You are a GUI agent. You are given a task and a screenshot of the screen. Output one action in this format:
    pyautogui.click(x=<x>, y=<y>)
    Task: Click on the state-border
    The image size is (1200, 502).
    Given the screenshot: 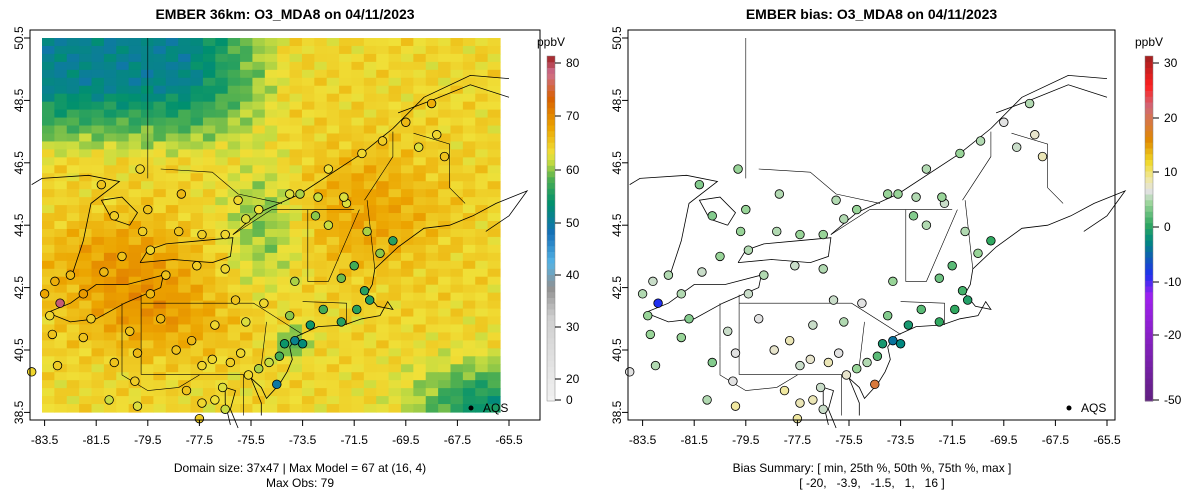 What is the action you would take?
    pyautogui.click(x=819, y=186)
    